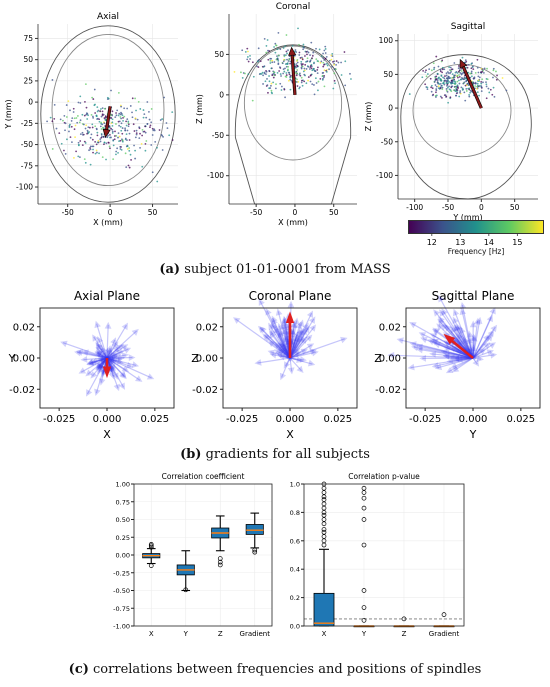 This screenshot has height=687, width=550. I want to click on x-tick-label: -50, so click(256, 212).